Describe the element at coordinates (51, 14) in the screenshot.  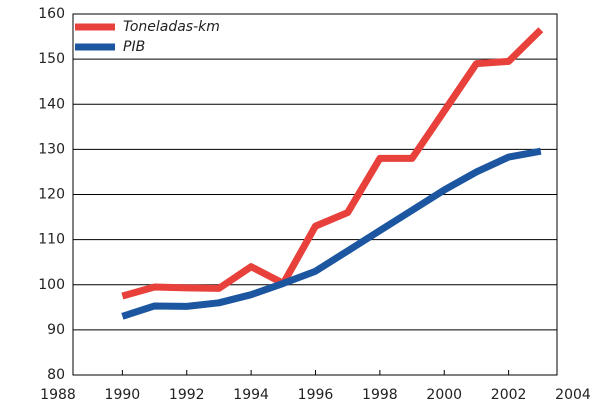
I see `y-tick-label: 160` at that location.